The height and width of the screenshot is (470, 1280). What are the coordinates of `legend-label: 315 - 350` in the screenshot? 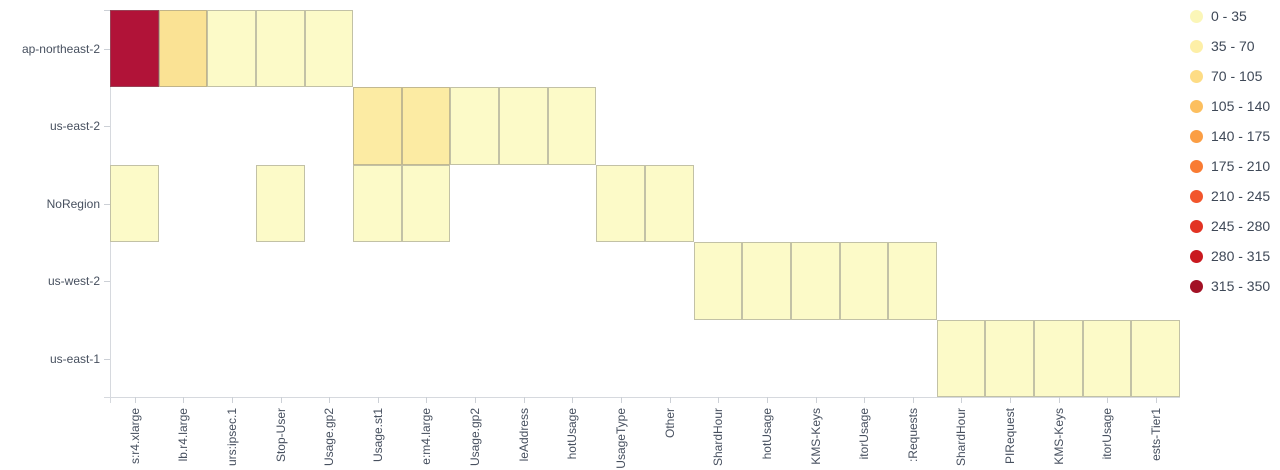 It's located at (1241, 286).